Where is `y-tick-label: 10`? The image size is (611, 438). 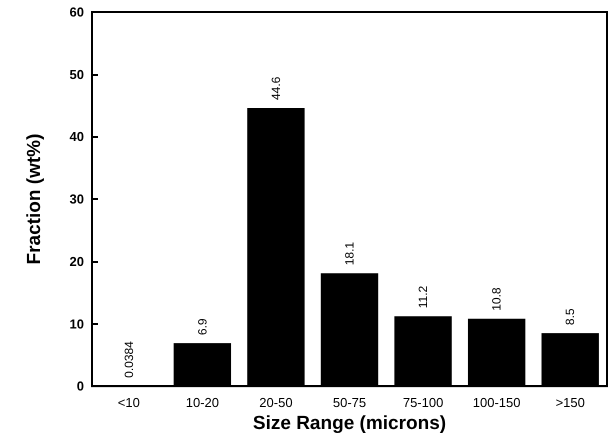 y-tick-label: 10 is located at coordinates (77, 324).